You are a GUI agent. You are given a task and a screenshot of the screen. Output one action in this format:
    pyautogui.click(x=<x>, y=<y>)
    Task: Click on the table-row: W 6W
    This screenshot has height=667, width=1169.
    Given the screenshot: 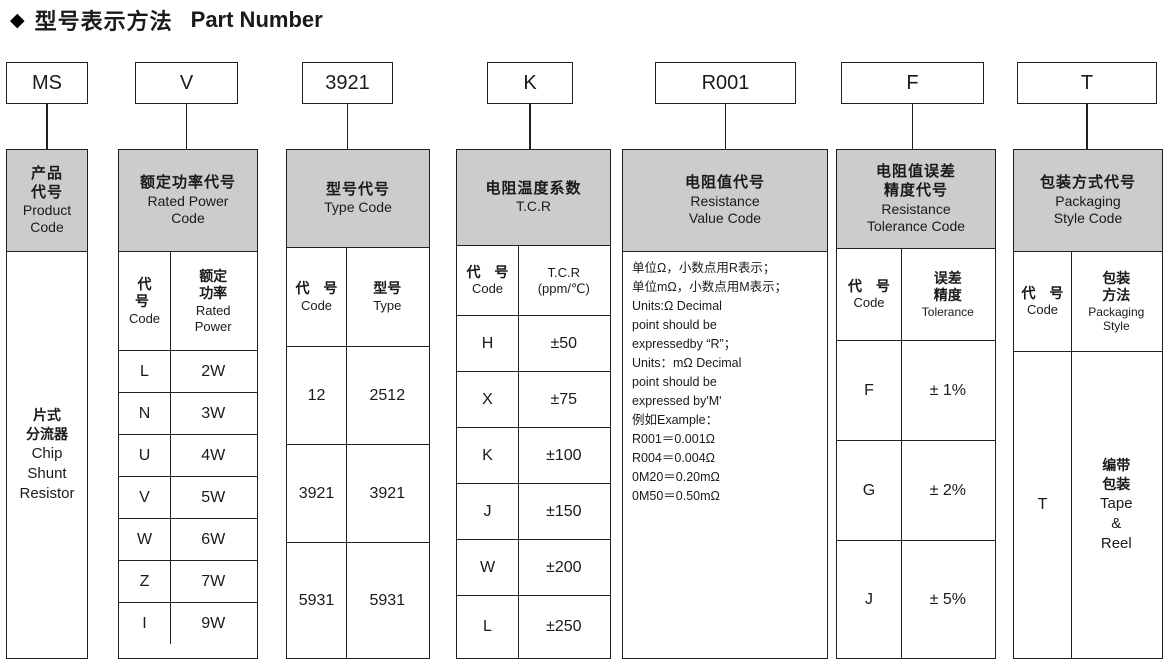 What is the action you would take?
    pyautogui.click(x=188, y=540)
    